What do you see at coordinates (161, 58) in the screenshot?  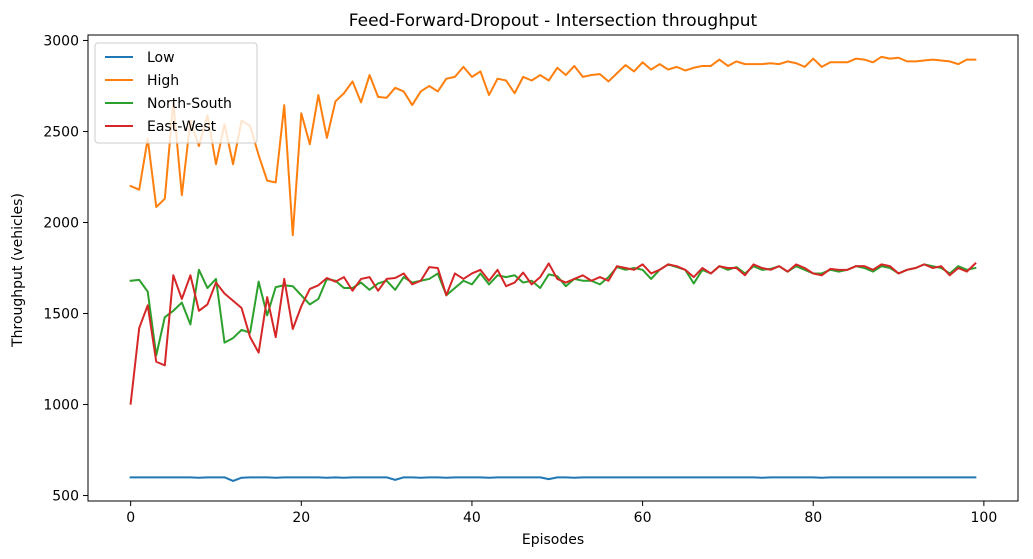 I see `legend-label-low: Low` at bounding box center [161, 58].